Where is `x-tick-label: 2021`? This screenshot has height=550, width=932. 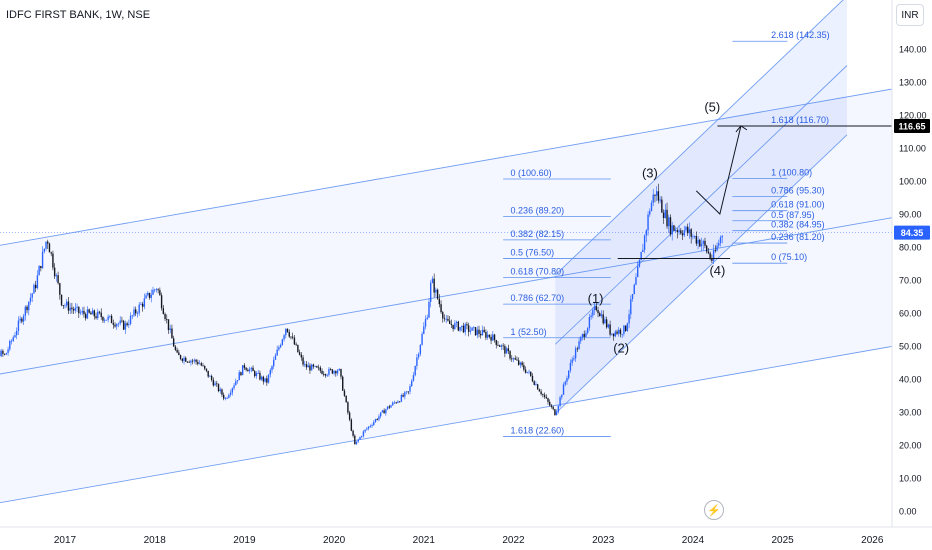
x-tick-label: 2021 is located at coordinates (424, 540).